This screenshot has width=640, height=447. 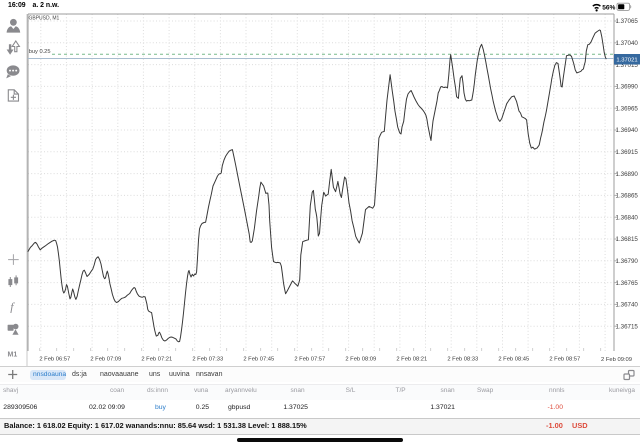 I want to click on svg-text: 1.36815, so click(x=627, y=239).